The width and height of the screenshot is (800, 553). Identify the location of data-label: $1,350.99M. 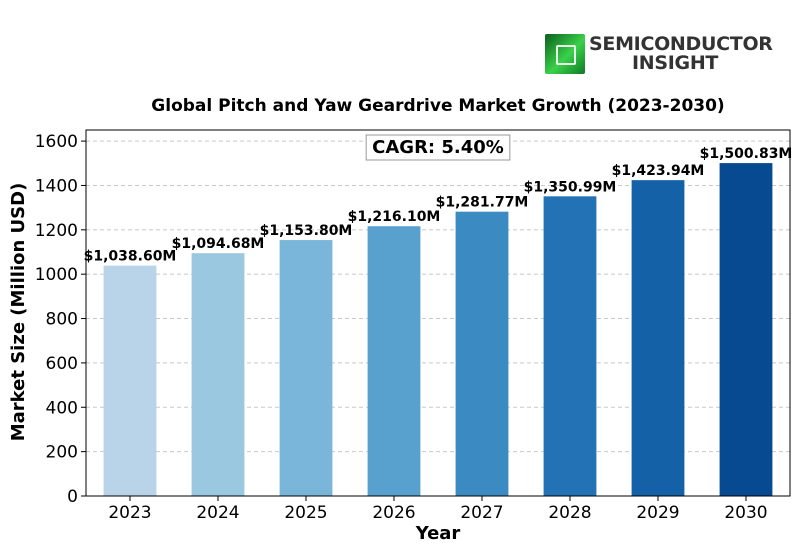
(570, 187).